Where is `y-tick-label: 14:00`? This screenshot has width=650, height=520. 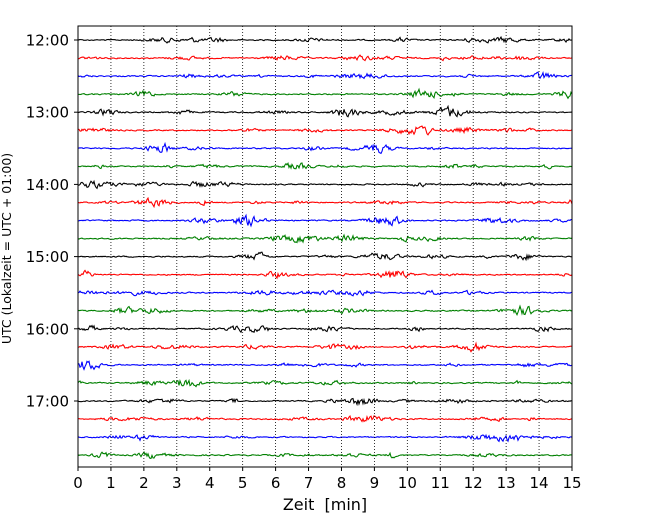
y-tick-label: 14:00 is located at coordinates (47, 185).